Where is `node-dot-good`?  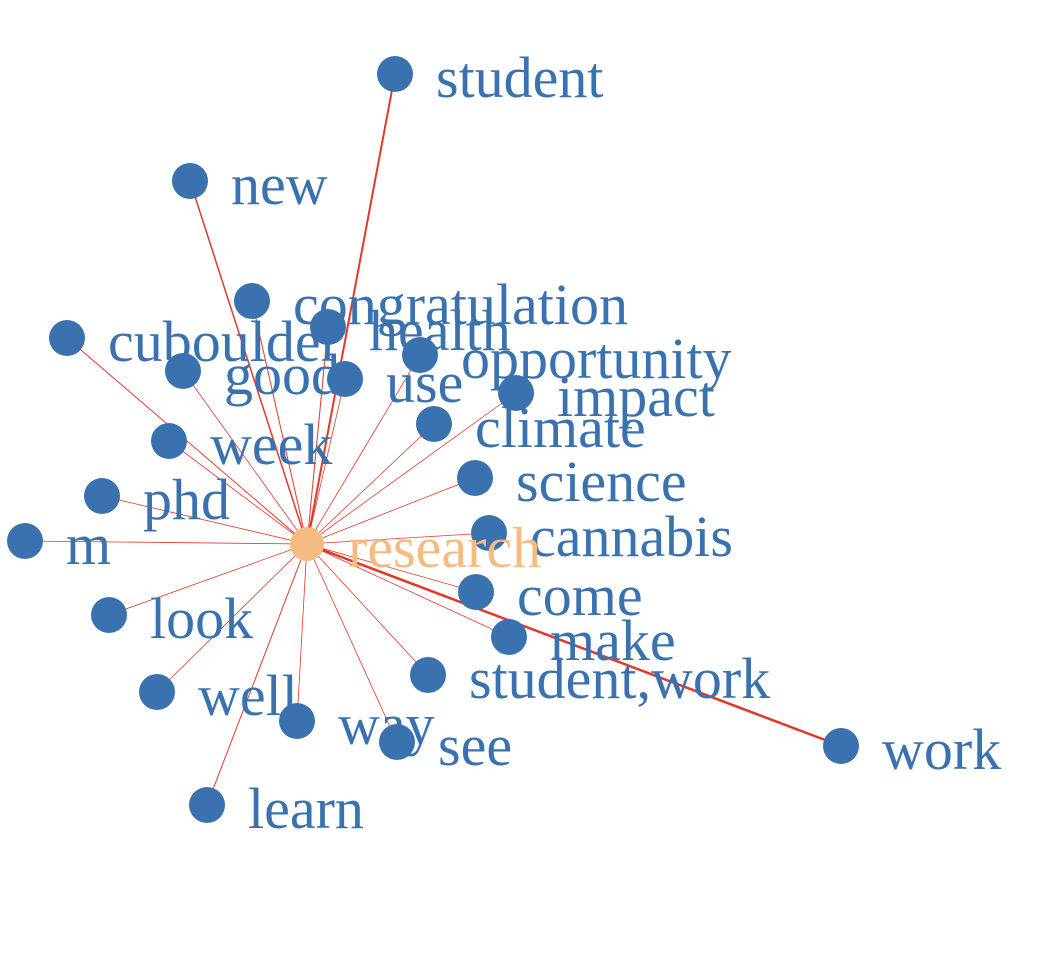
node-dot-good is located at coordinates (183, 371).